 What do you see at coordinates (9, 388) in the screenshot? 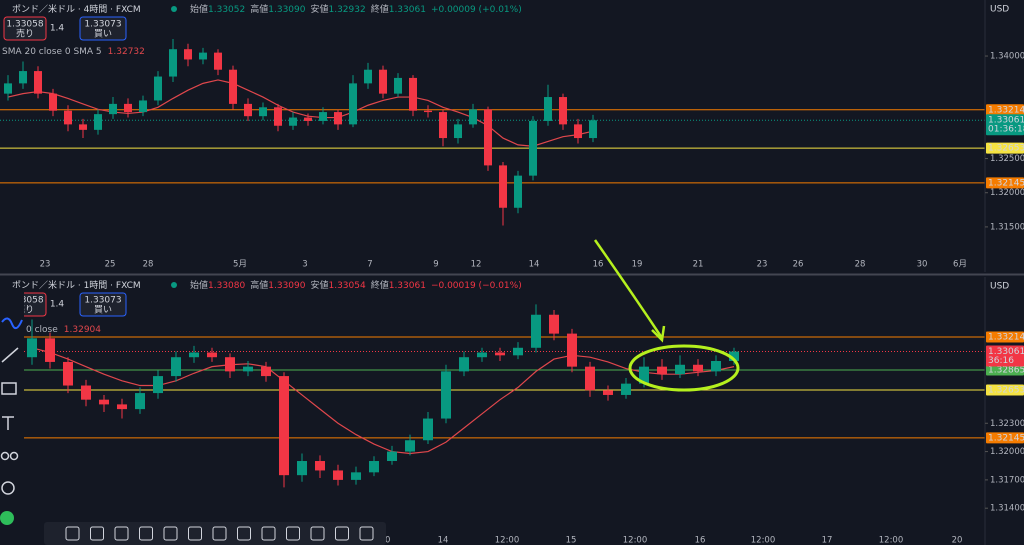
I see `tool-rect` at bounding box center [9, 388].